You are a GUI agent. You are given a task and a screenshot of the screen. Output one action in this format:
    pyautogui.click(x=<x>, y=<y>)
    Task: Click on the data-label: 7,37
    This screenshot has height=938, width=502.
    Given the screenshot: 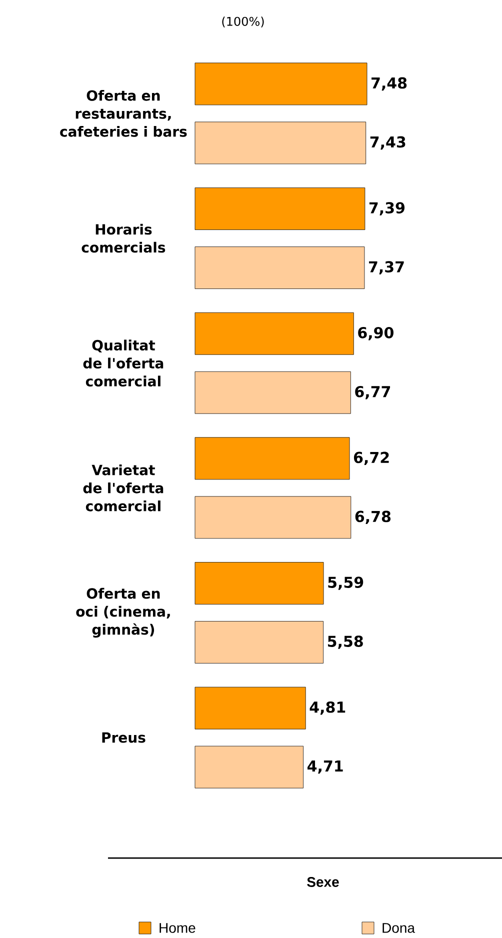 What is the action you would take?
    pyautogui.click(x=386, y=267)
    